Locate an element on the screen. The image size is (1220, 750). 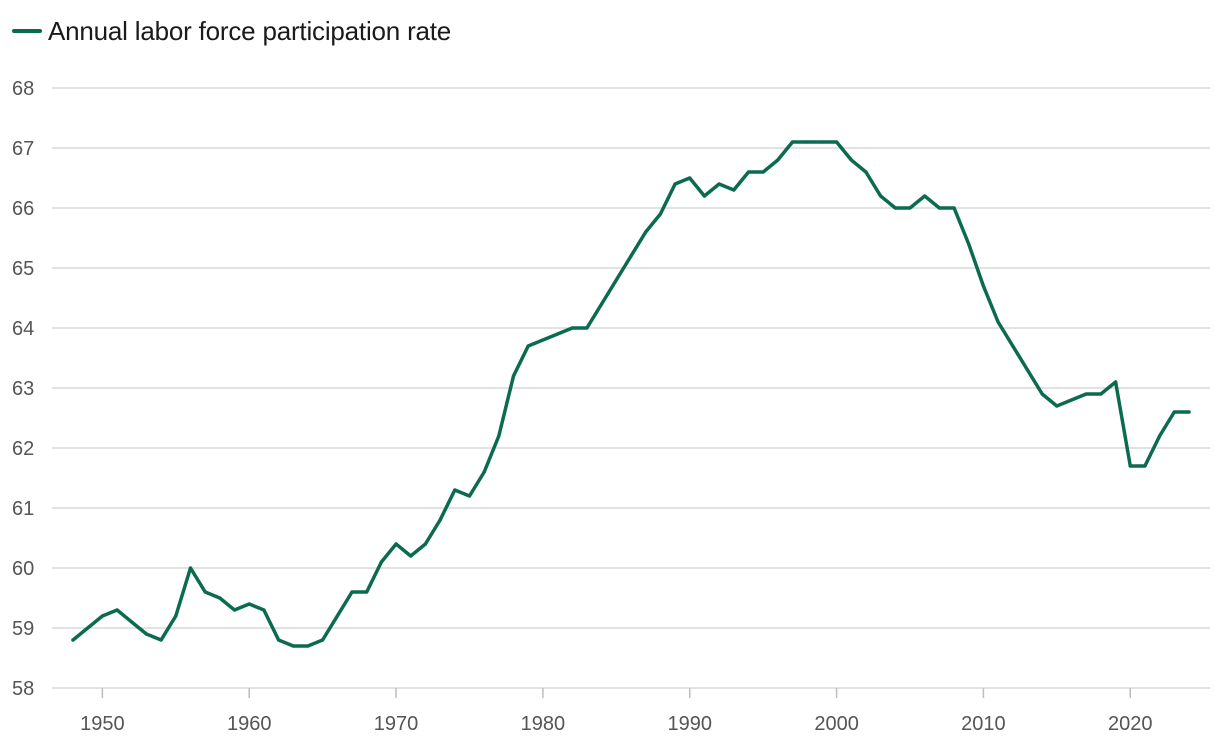
data-point-2001 is located at coordinates (851, 160).